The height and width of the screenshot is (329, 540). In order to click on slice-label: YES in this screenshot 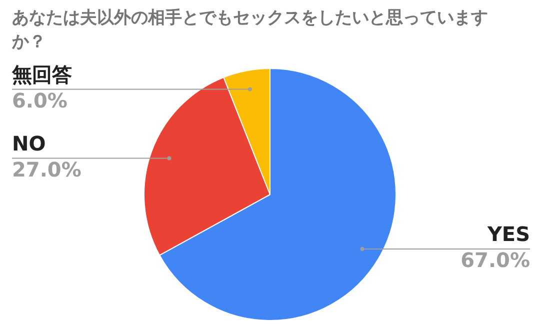, I will do `click(508, 234)`.